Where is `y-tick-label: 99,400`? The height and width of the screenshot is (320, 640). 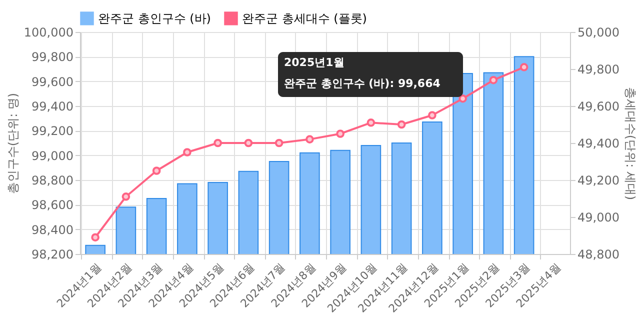
y-tick-label: 99,400 is located at coordinates (53, 107).